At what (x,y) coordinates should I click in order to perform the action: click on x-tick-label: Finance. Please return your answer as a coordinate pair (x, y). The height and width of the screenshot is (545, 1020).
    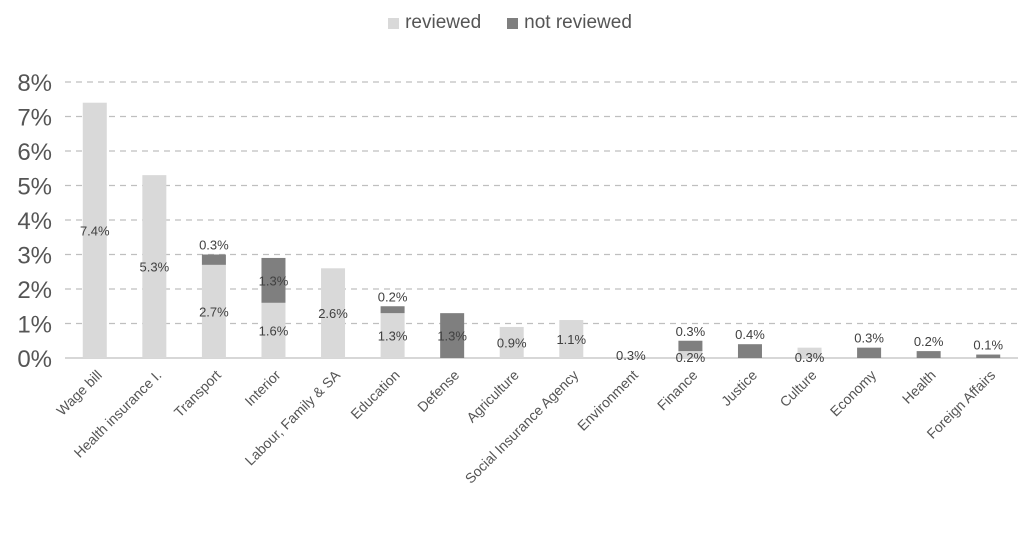
    Looking at the image, I should click on (677, 390).